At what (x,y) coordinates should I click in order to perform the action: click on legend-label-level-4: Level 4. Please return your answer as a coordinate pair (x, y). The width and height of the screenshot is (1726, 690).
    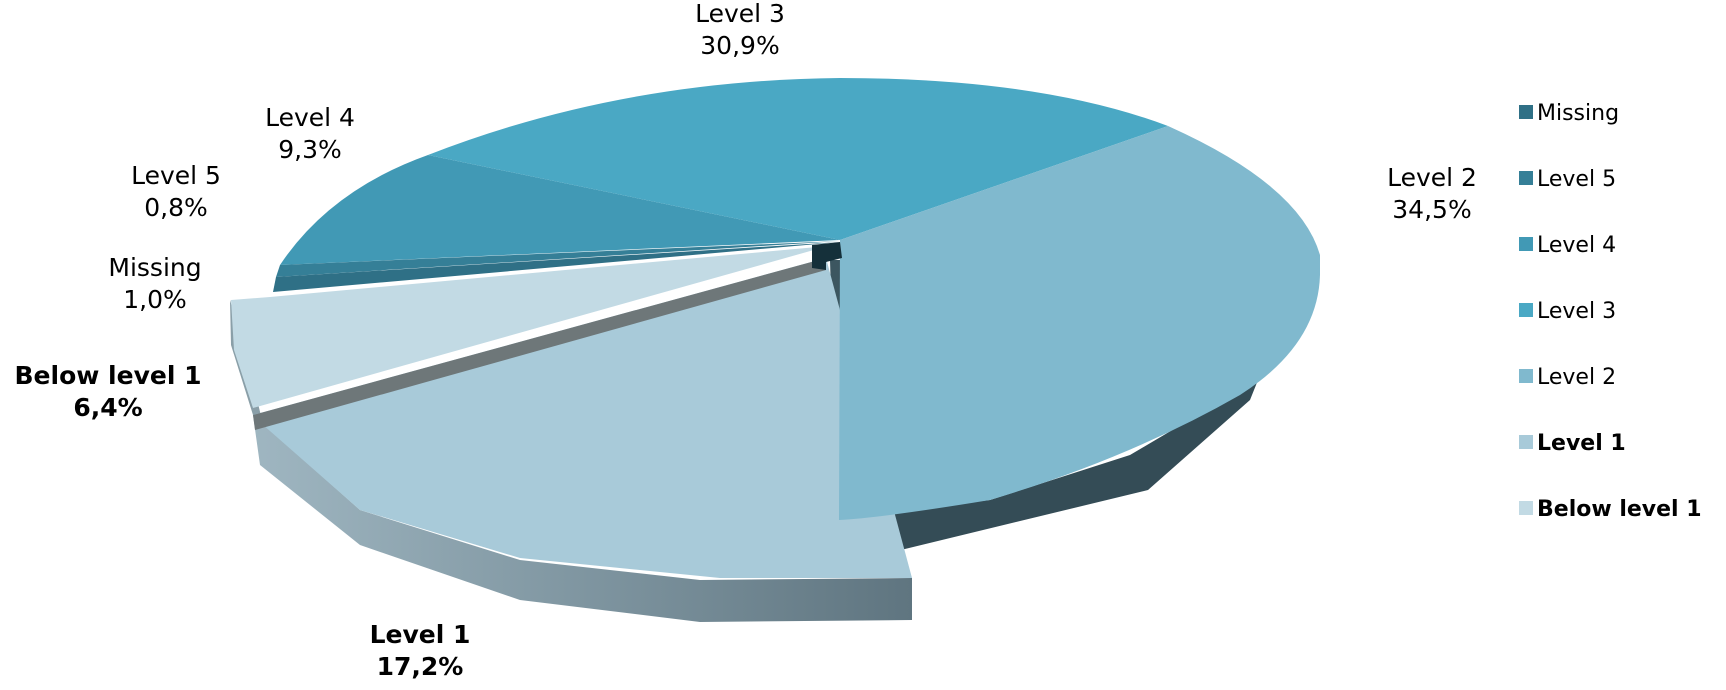
    Looking at the image, I should click on (1576, 245).